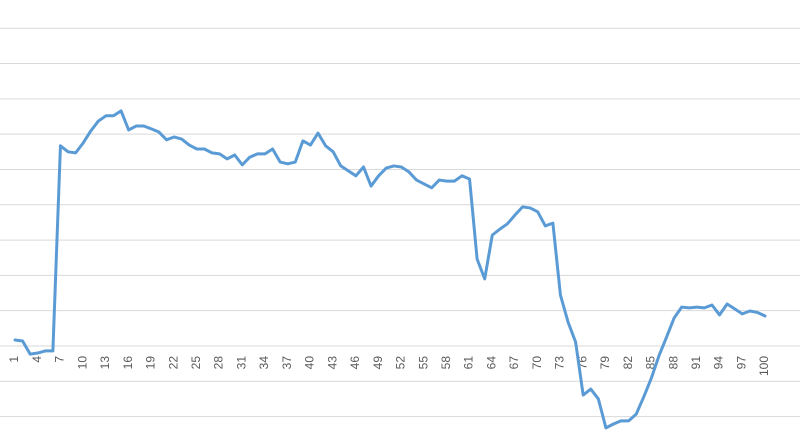  What do you see at coordinates (14, 359) in the screenshot?
I see `x-tick-label: 1` at bounding box center [14, 359].